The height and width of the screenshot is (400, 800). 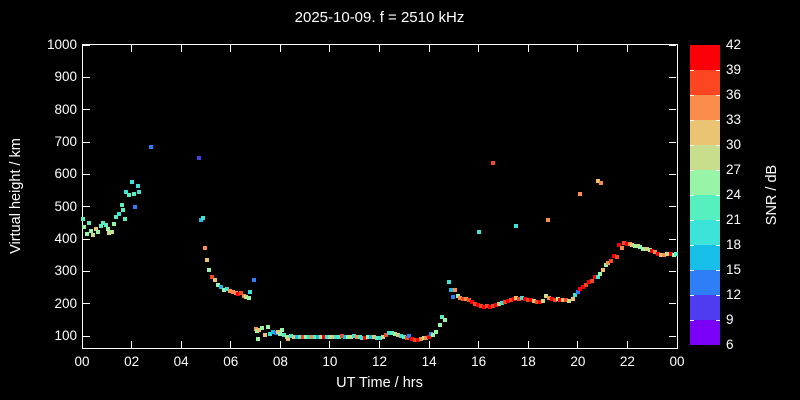 What do you see at coordinates (734, 194) in the screenshot?
I see `colorbar-tick-label: 24` at bounding box center [734, 194].